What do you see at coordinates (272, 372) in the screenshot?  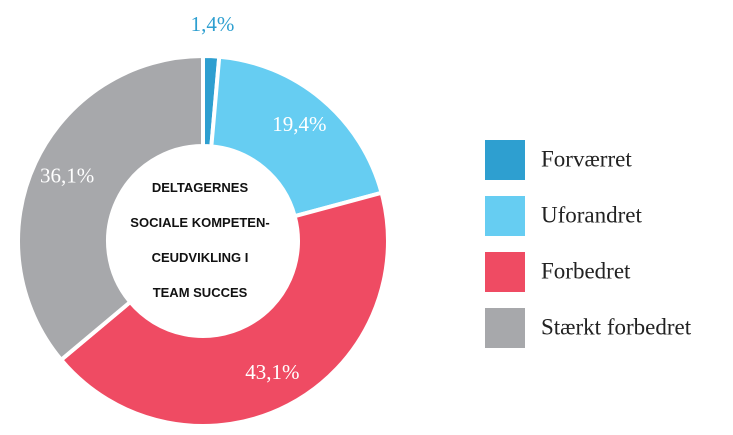 I see `value-label: 43,1%` at bounding box center [272, 372].